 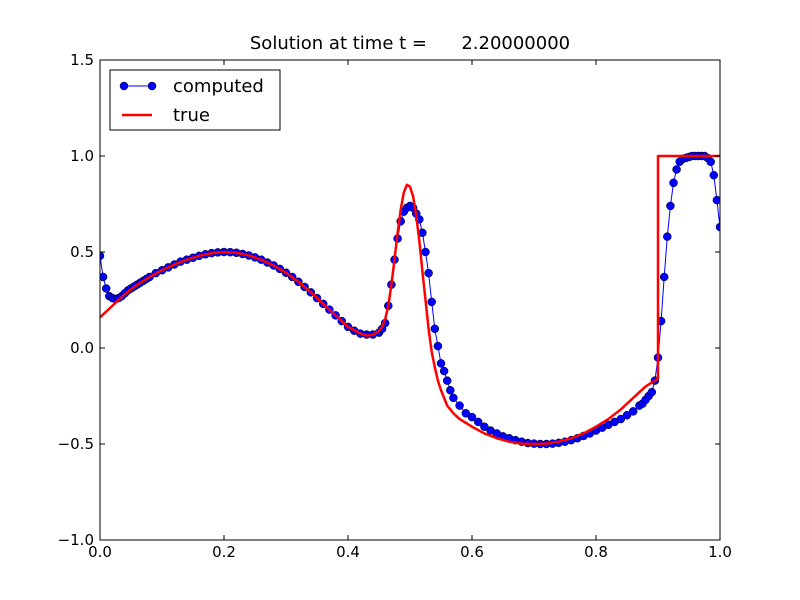 What do you see at coordinates (82, 348) in the screenshot?
I see `y-tick-label: 0.0` at bounding box center [82, 348].